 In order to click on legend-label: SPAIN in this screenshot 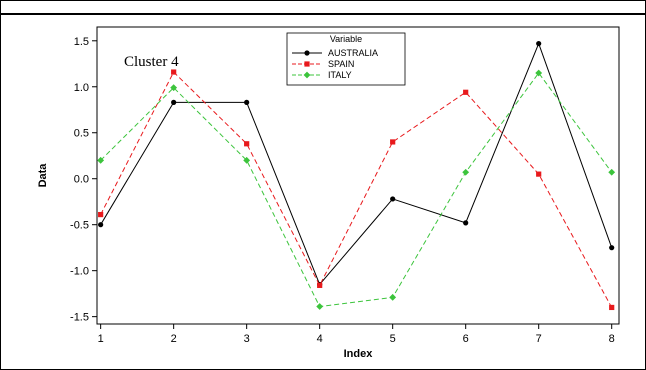, I will do `click(341, 64)`.